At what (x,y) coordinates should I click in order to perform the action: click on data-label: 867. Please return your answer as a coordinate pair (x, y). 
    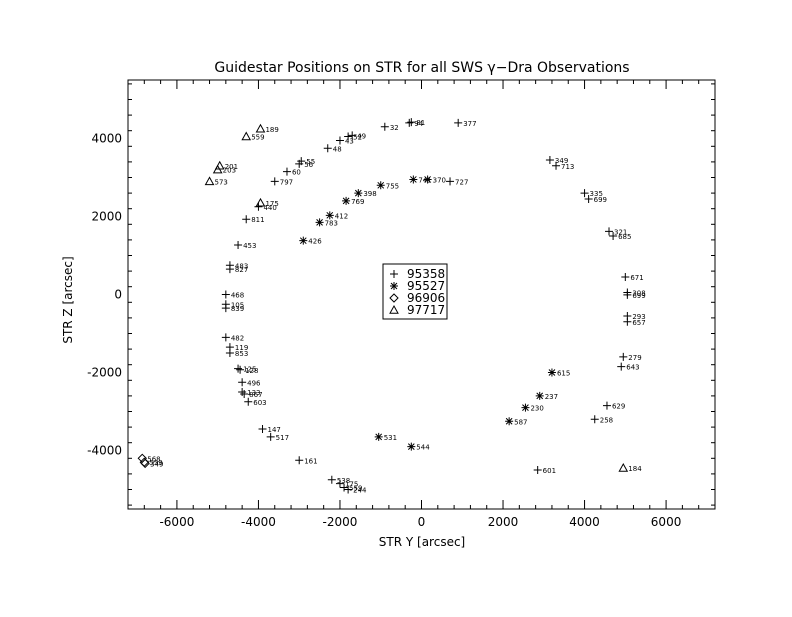
    Looking at the image, I should click on (255, 395).